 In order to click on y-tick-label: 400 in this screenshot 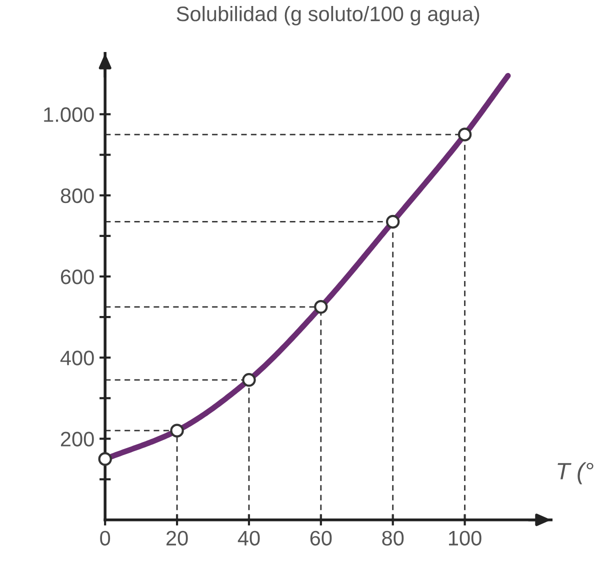, I will do `click(77, 358)`.